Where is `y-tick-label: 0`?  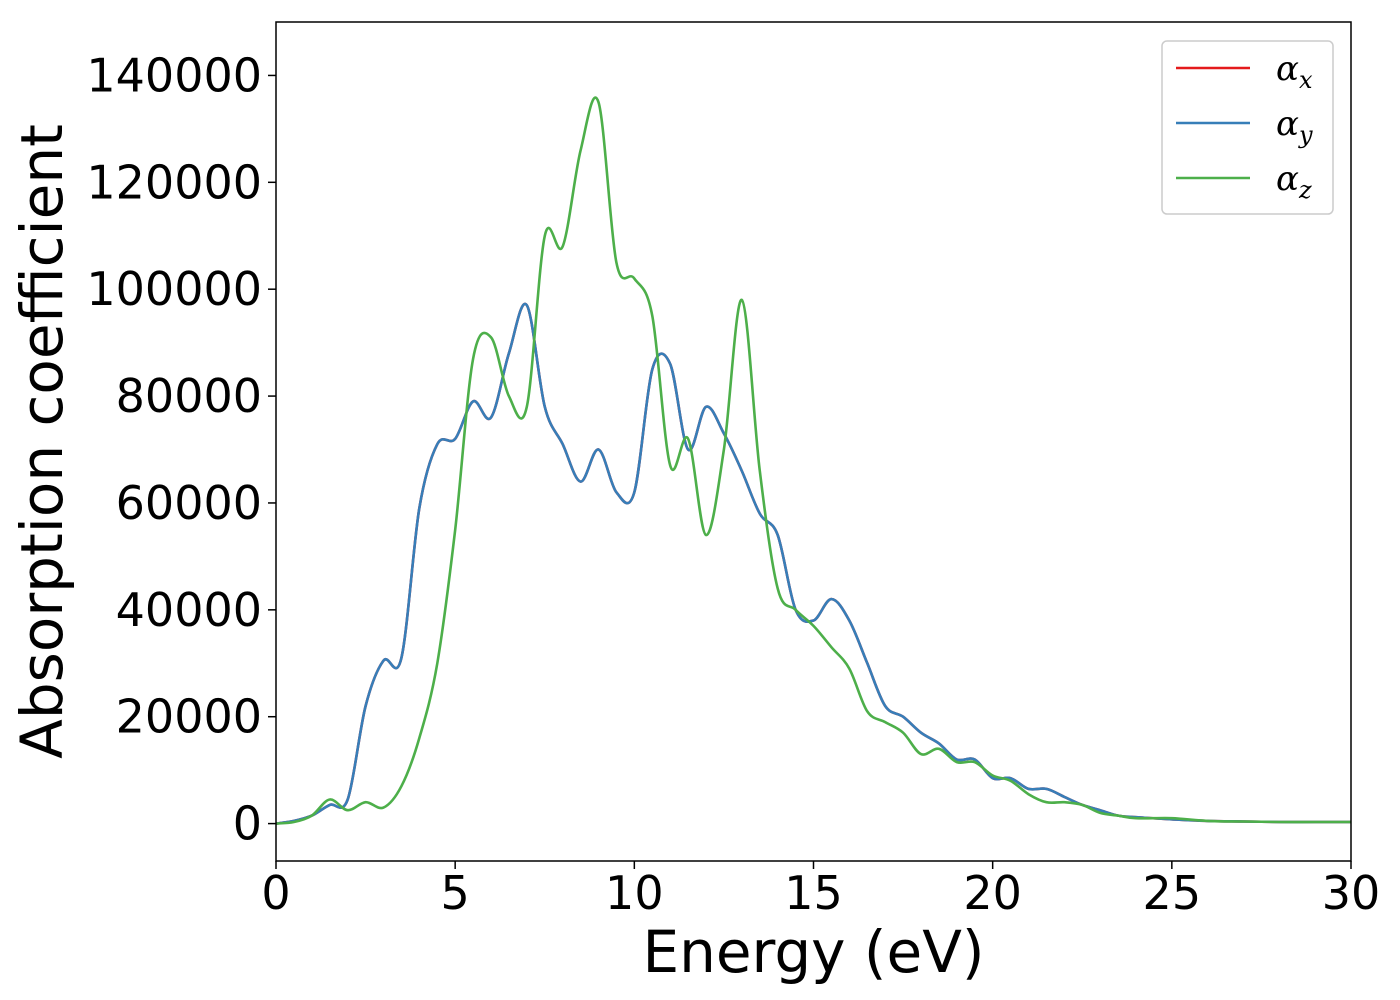 y-tick-label: 0 is located at coordinates (247, 824).